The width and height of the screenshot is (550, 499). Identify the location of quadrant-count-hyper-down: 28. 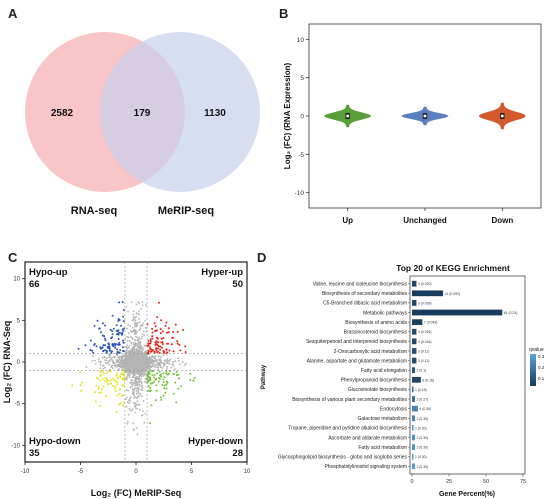
(237, 453).